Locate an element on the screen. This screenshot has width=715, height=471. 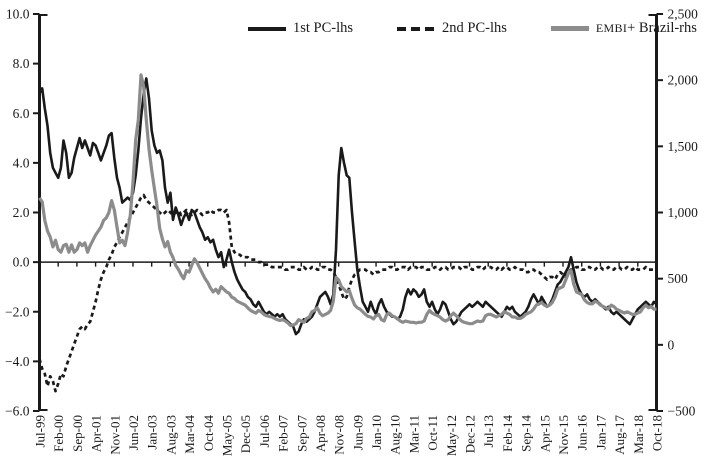
x-axis-tick-label: Mar-11 is located at coordinates (413, 434).